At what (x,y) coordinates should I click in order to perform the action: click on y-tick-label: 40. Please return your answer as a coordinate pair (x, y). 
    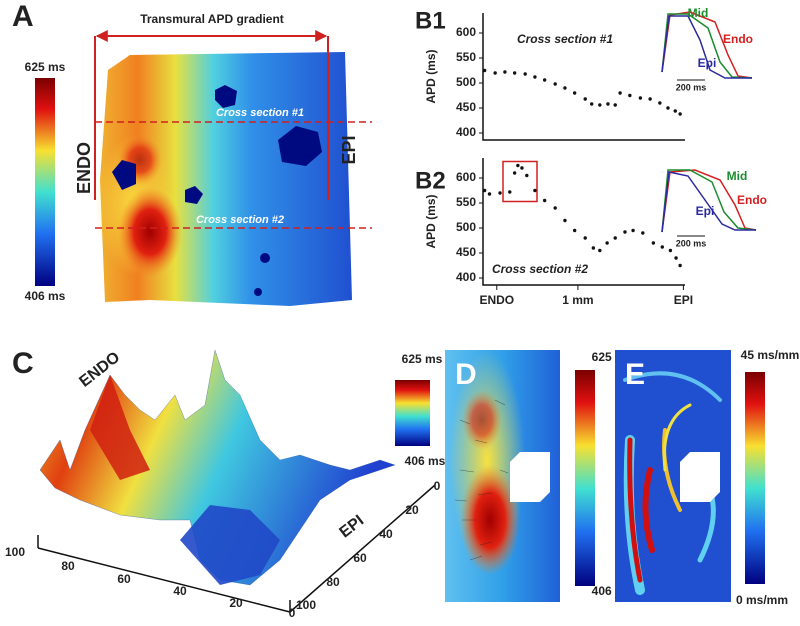
    Looking at the image, I should click on (386, 534).